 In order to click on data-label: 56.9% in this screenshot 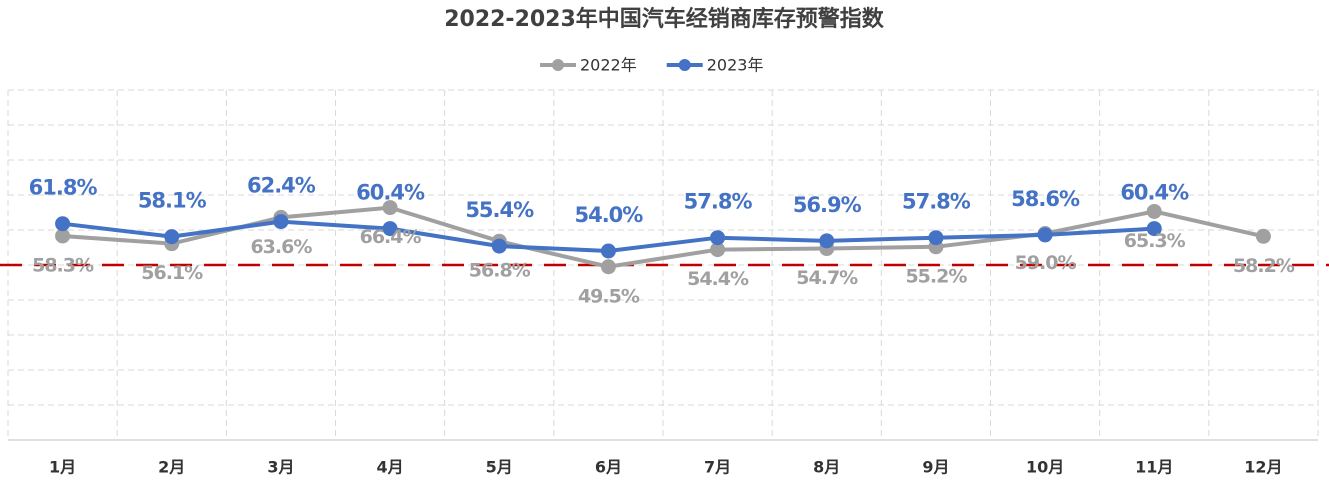, I will do `click(827, 205)`.